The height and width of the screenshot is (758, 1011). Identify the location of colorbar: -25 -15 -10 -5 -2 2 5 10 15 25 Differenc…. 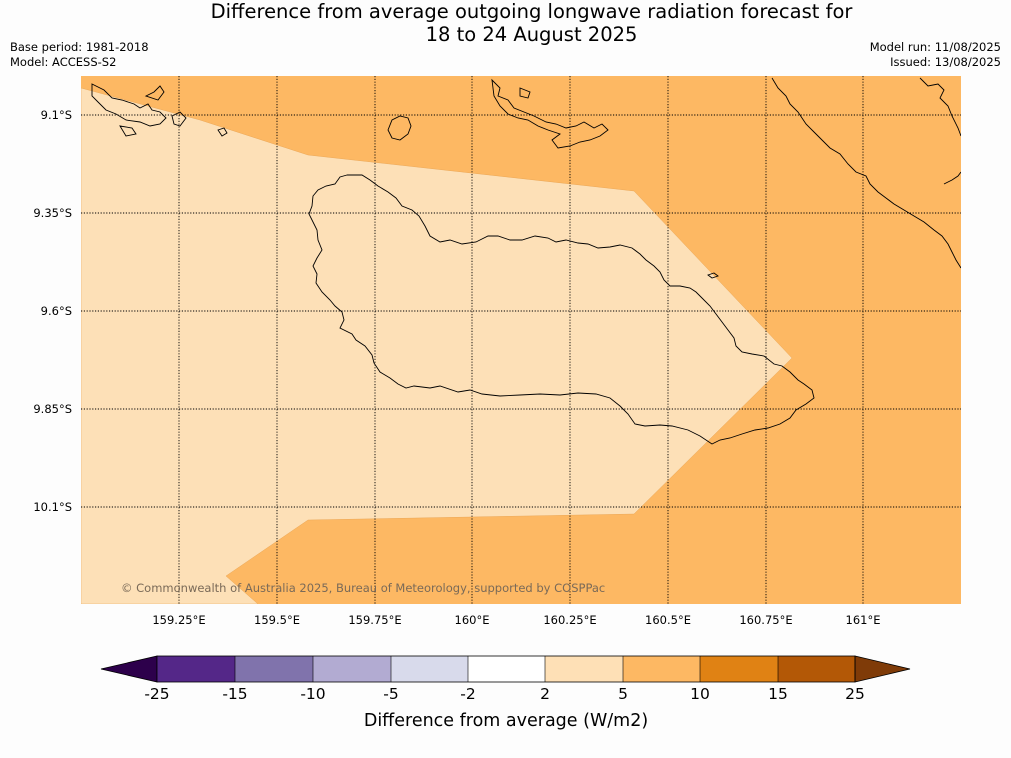
(505, 693).